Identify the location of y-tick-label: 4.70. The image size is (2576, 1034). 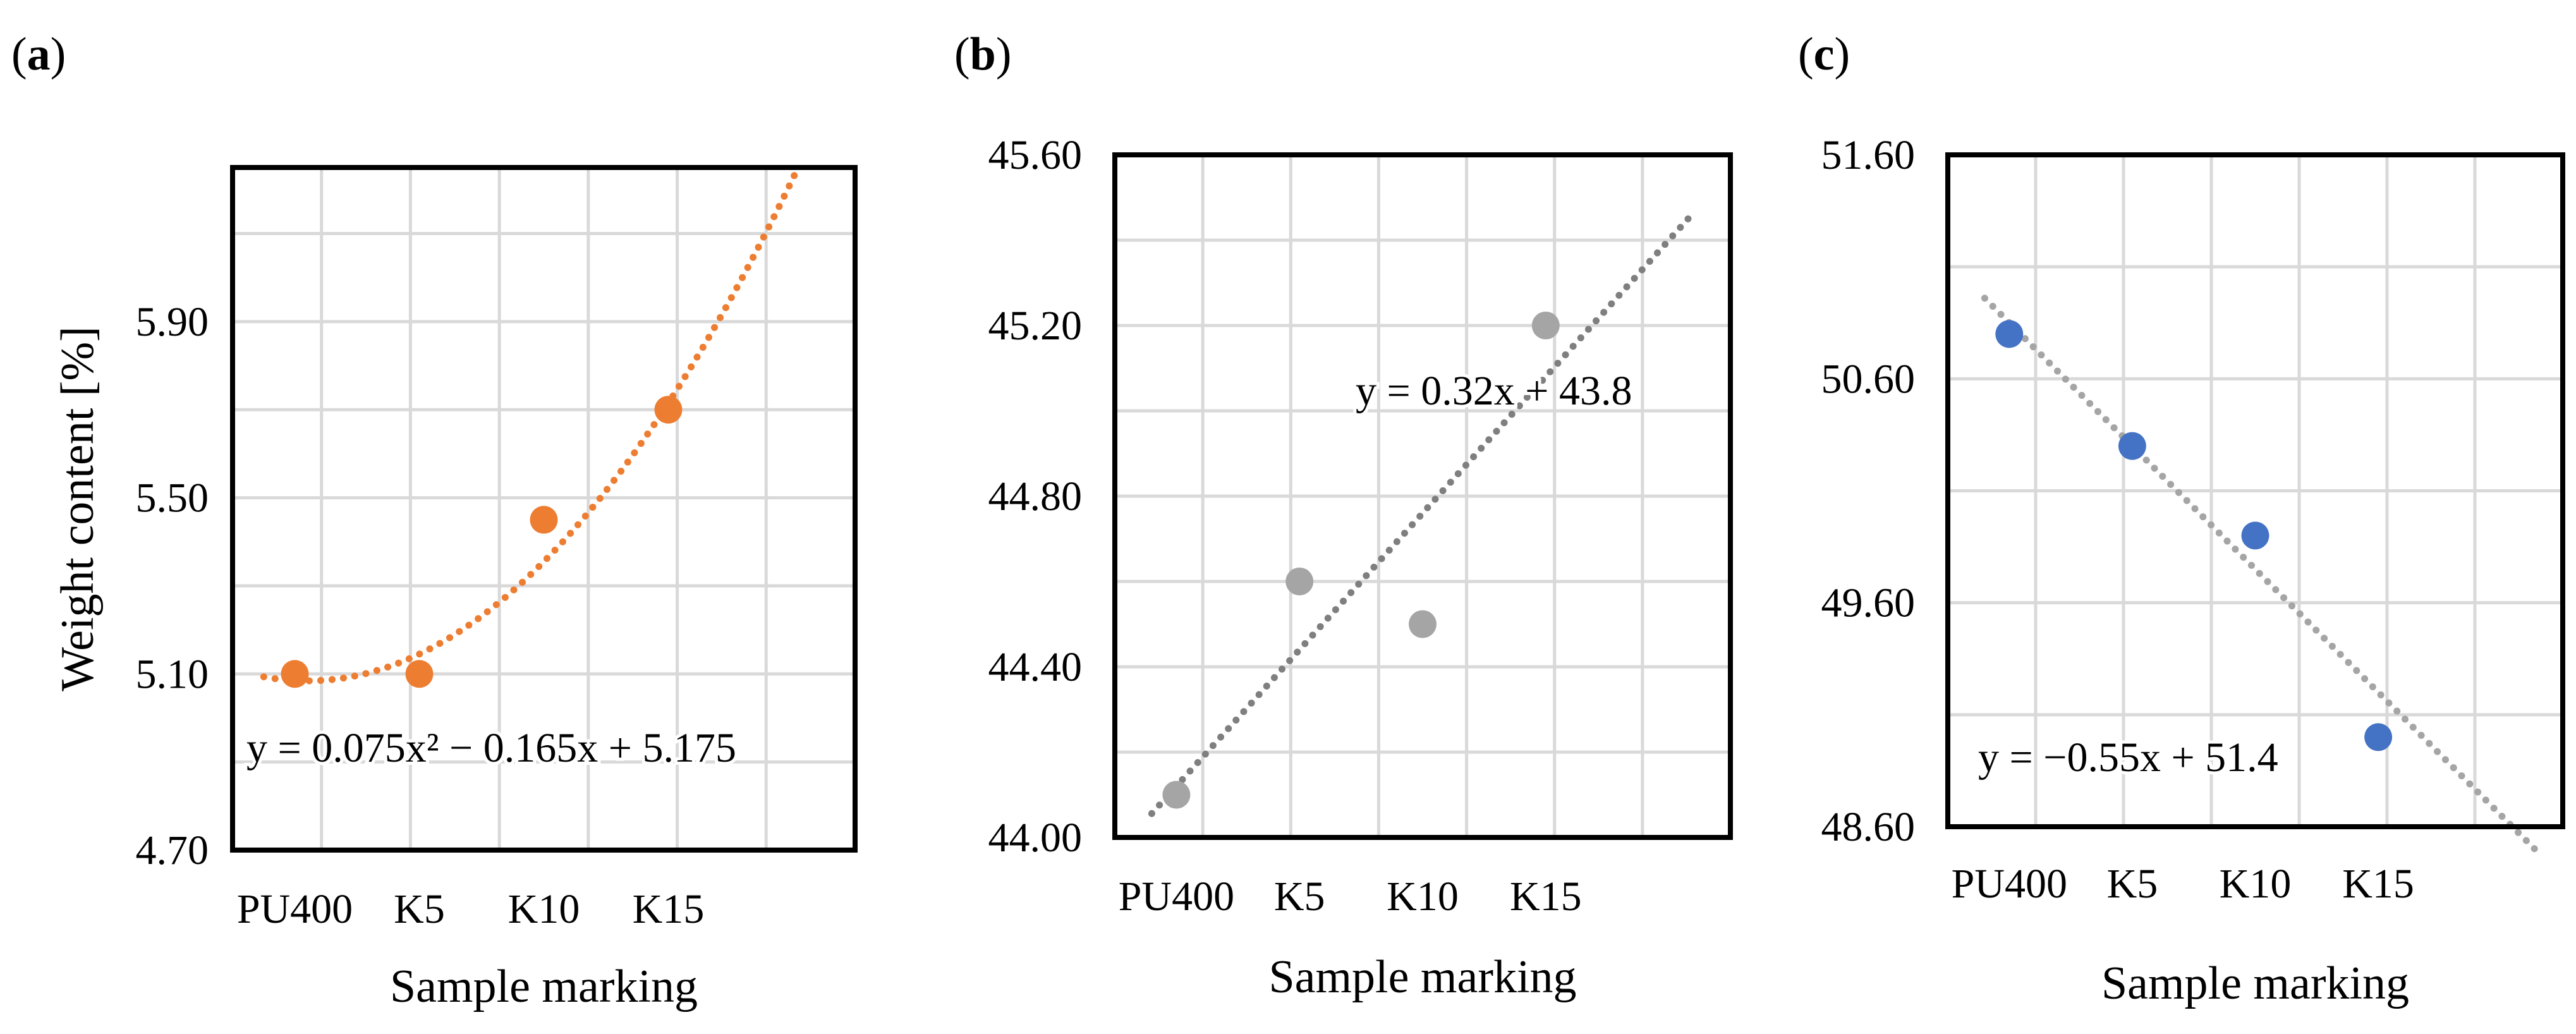
(172, 850).